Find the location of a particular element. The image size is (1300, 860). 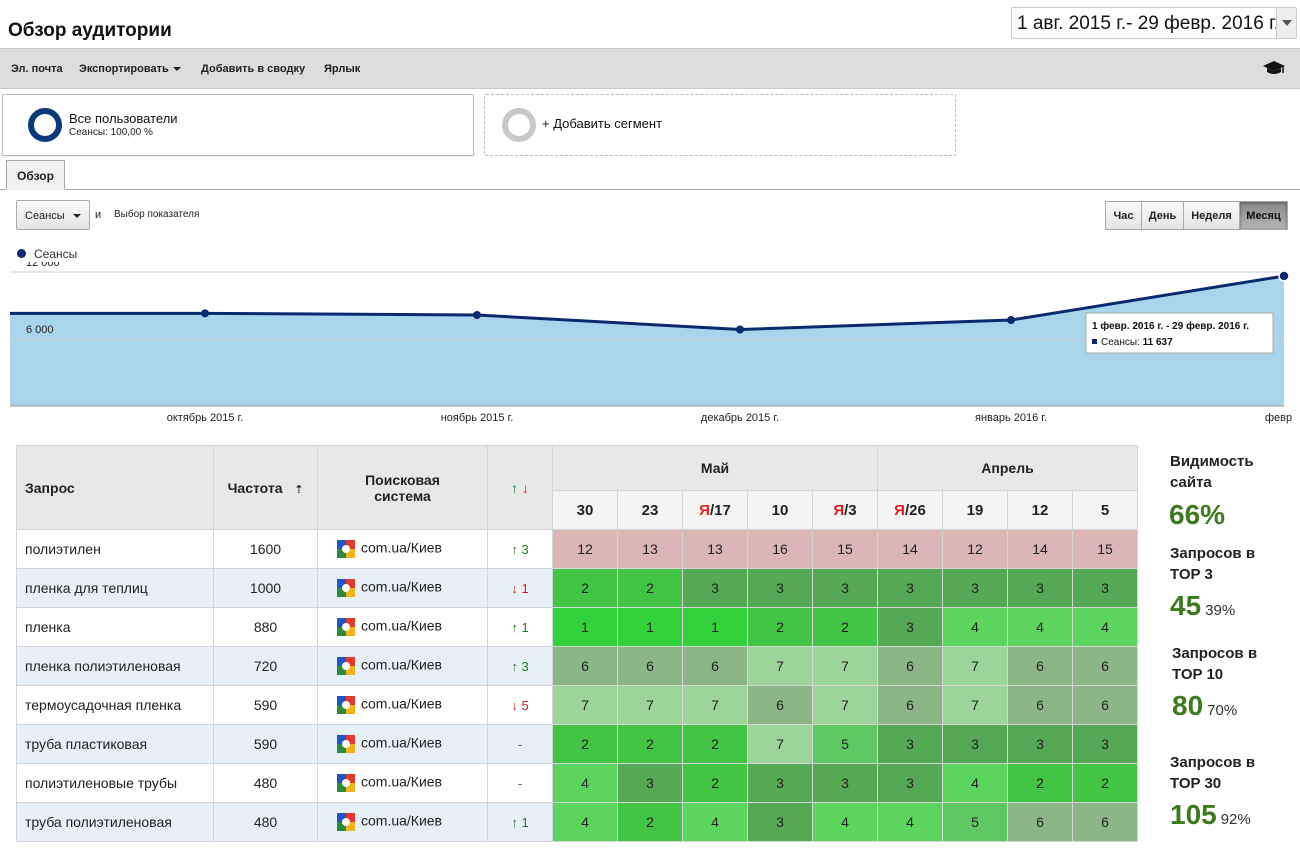

metric-select: Сеансы is located at coordinates (53, 215).